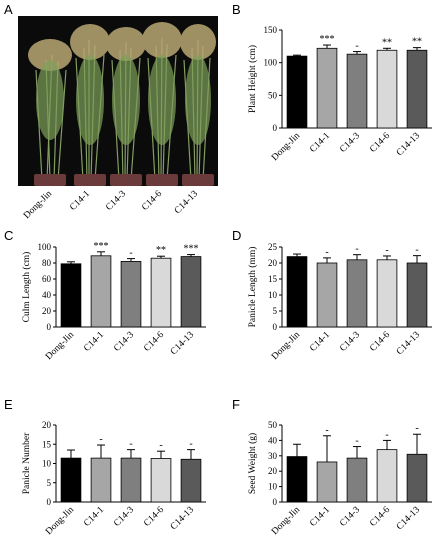 The width and height of the screenshot is (440, 550). What do you see at coordinates (273, 247) in the screenshot?
I see `y-tick-label: 25` at bounding box center [273, 247].